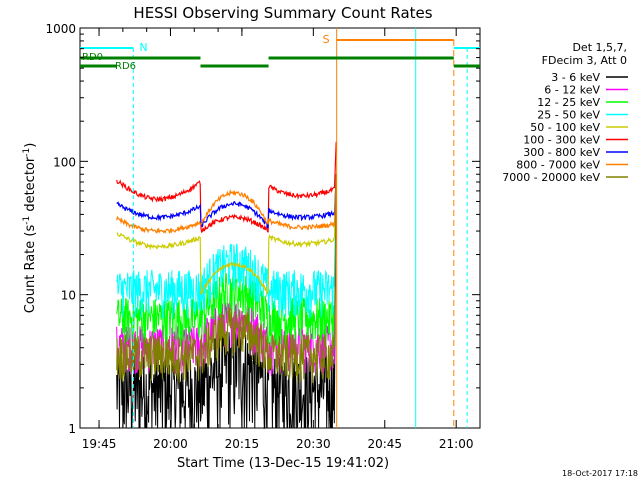 The width and height of the screenshot is (640, 480). I want to click on y-axis-label-main: Count Rate (s, so click(30, 269).